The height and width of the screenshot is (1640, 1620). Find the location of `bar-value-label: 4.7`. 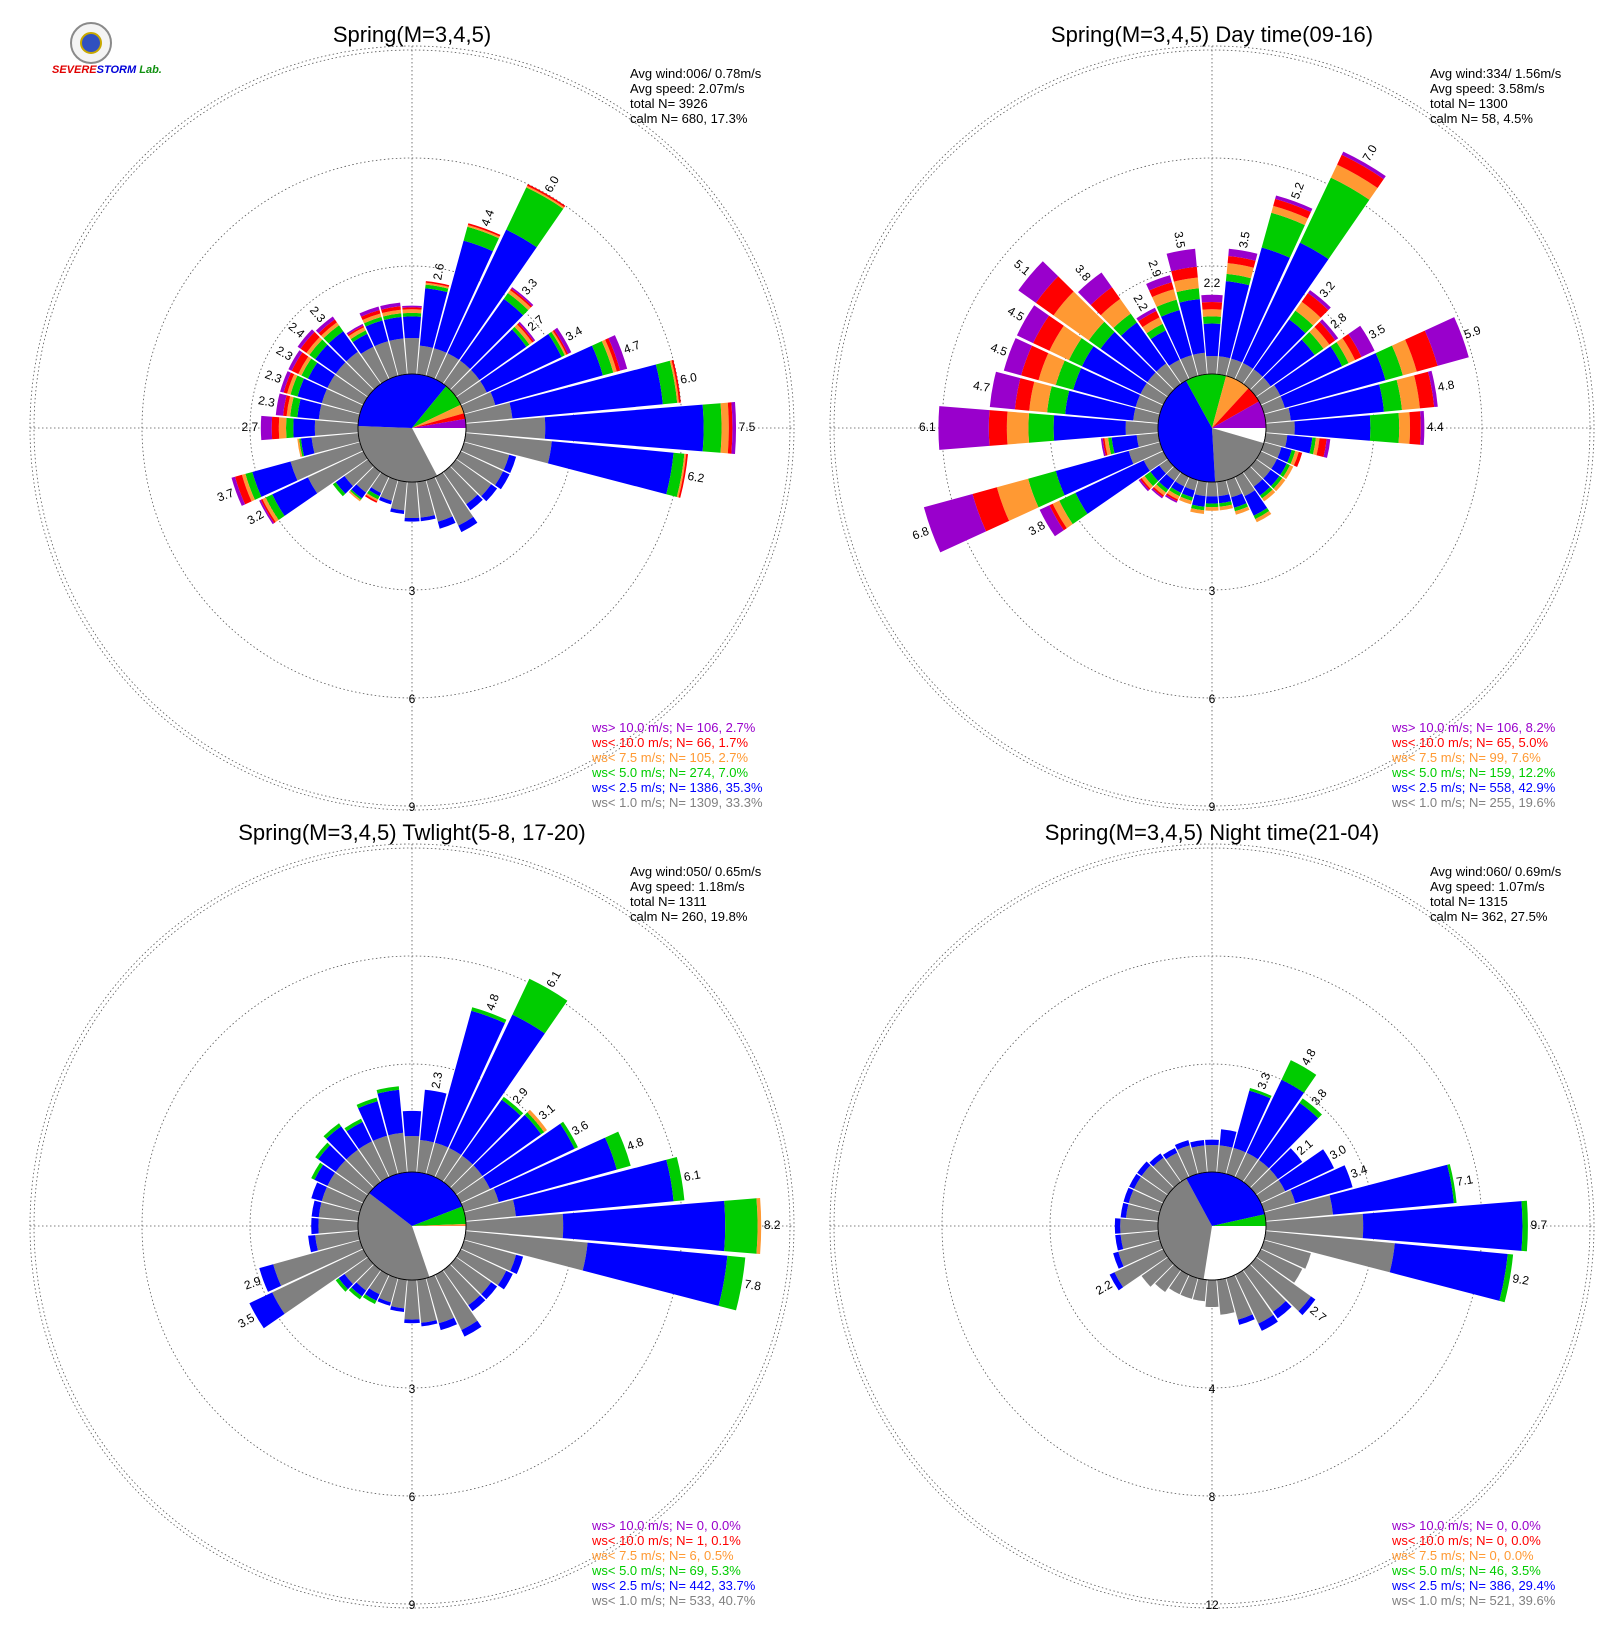

bar-value-label: 4.7 is located at coordinates (981, 386).